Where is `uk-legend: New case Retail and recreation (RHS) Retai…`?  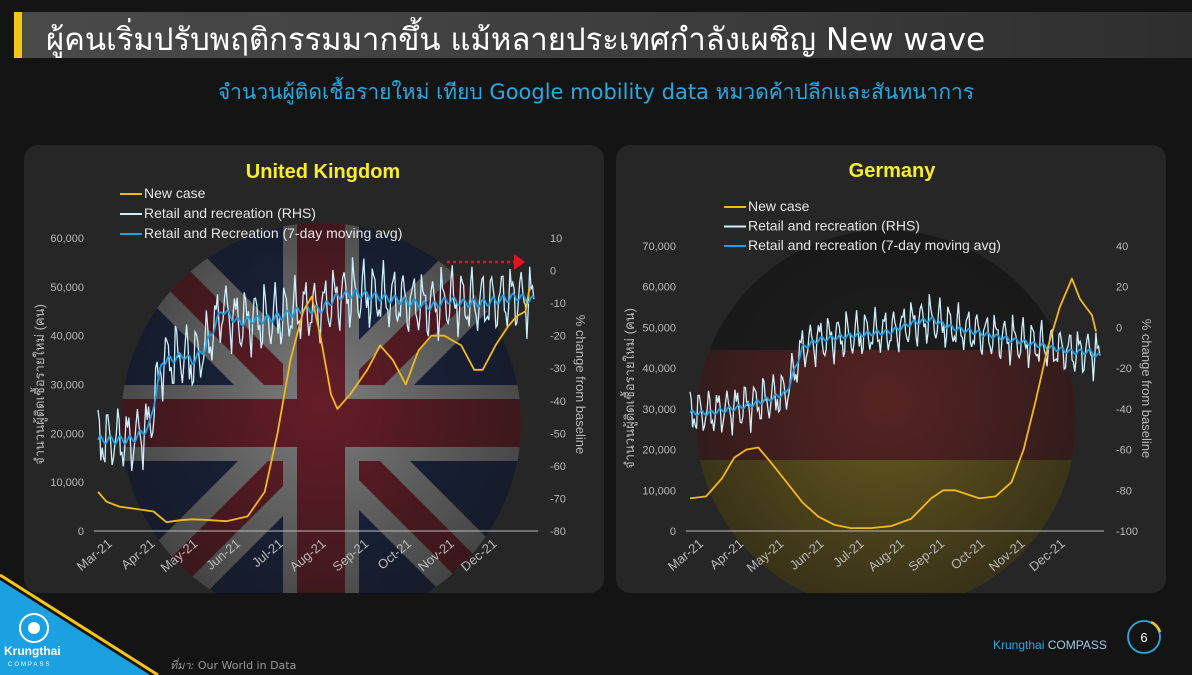 uk-legend: New case Retail and recreation (RHS) Retai… is located at coordinates (261, 213).